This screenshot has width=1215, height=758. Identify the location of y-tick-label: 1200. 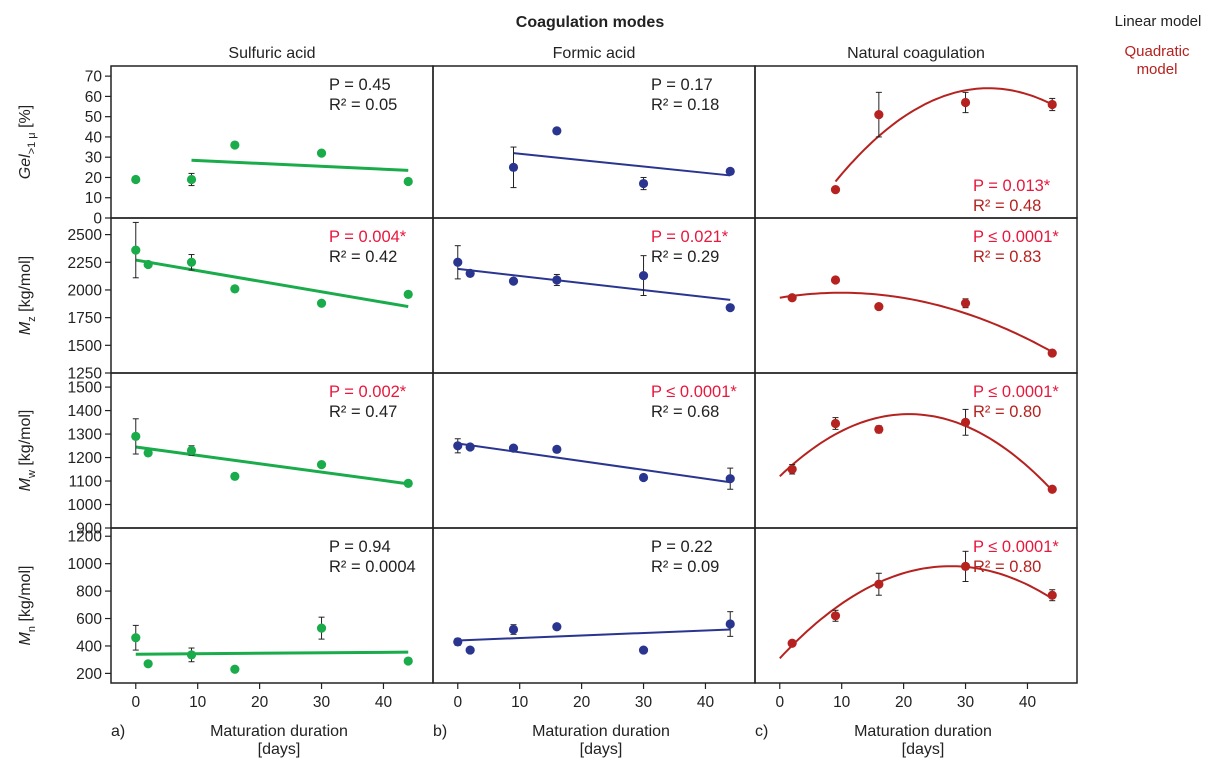
(85, 537).